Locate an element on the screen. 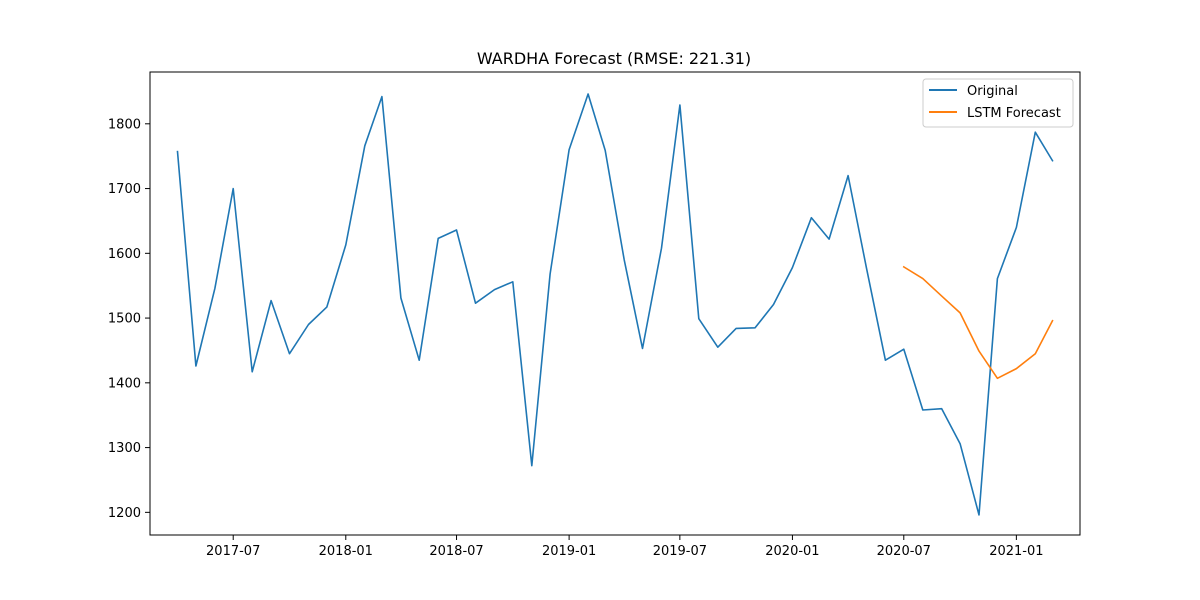 The height and width of the screenshot is (600, 1200). legend-box is located at coordinates (998, 103).